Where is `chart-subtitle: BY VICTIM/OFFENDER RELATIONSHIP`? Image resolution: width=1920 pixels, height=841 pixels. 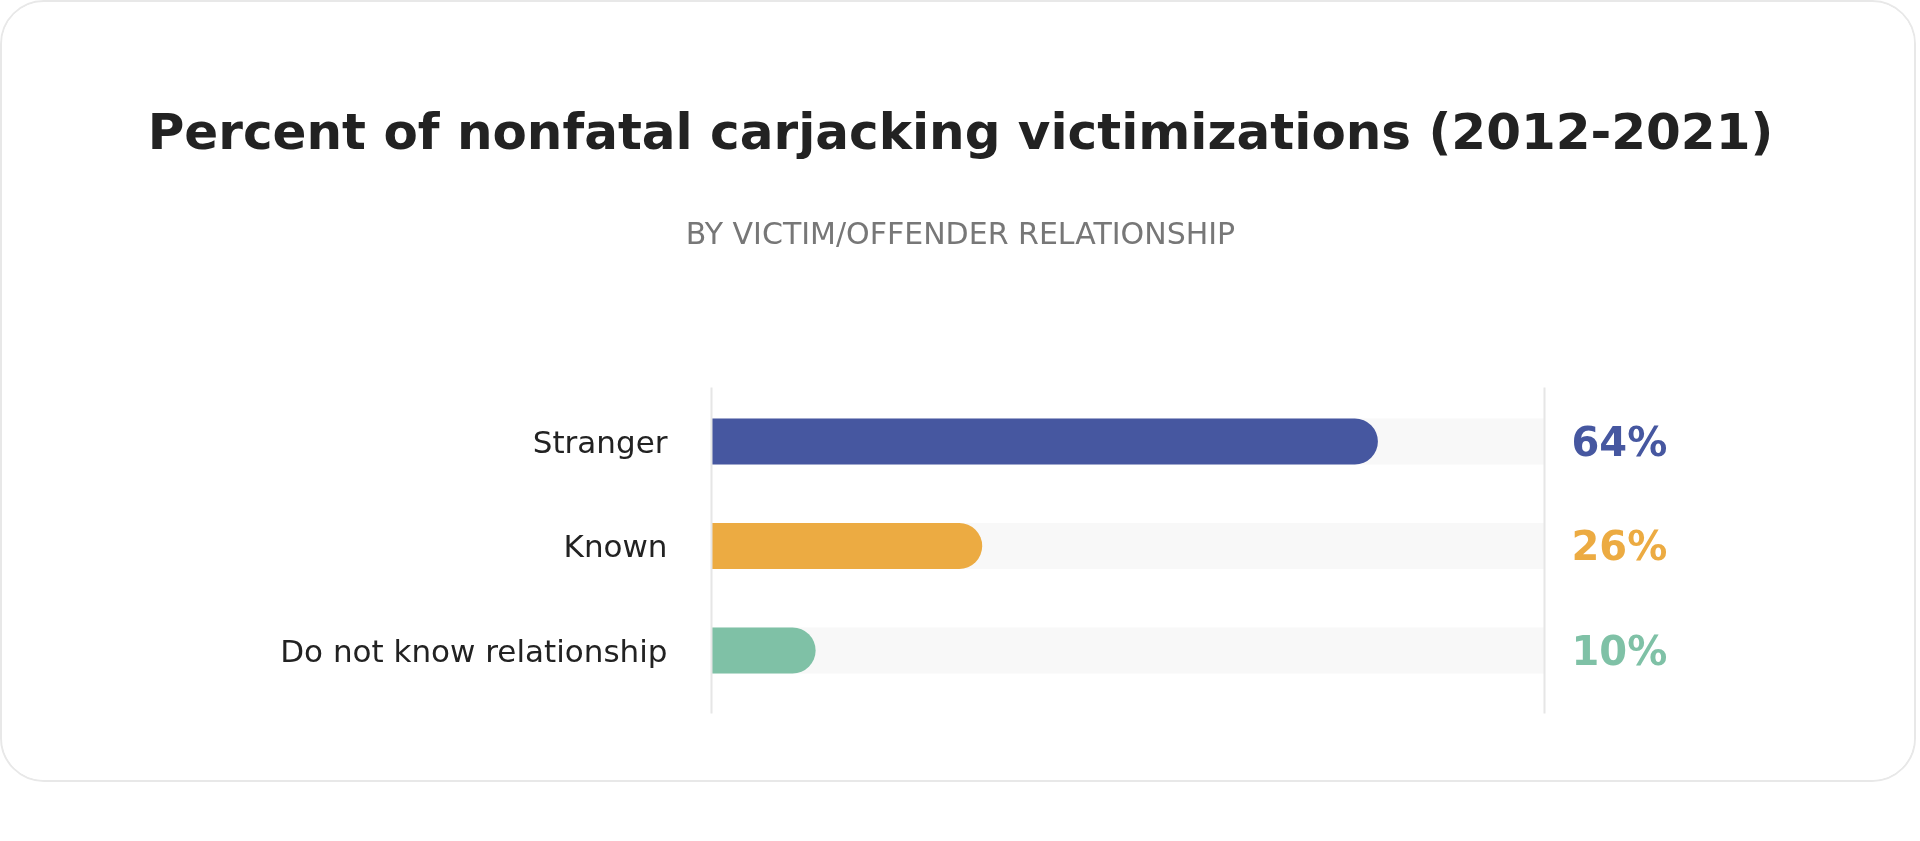 chart-subtitle: BY VICTIM/OFFENDER RELATIONSHIP is located at coordinates (960, 233).